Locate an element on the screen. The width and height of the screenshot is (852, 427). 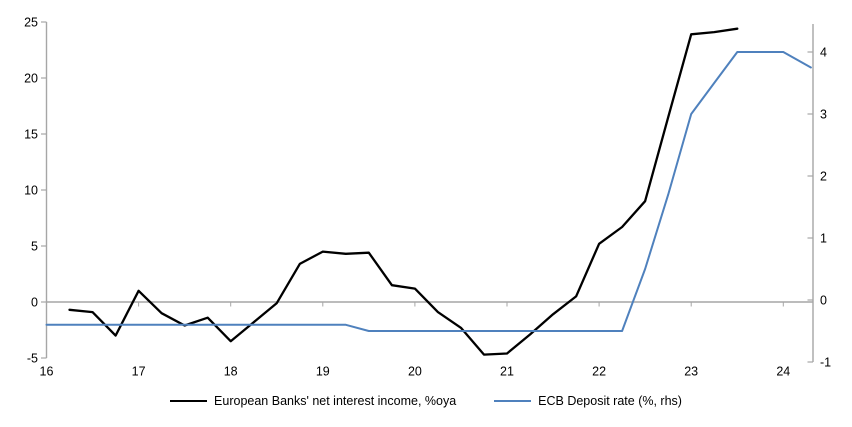
left-tick-label: 20 is located at coordinates (31, 78).